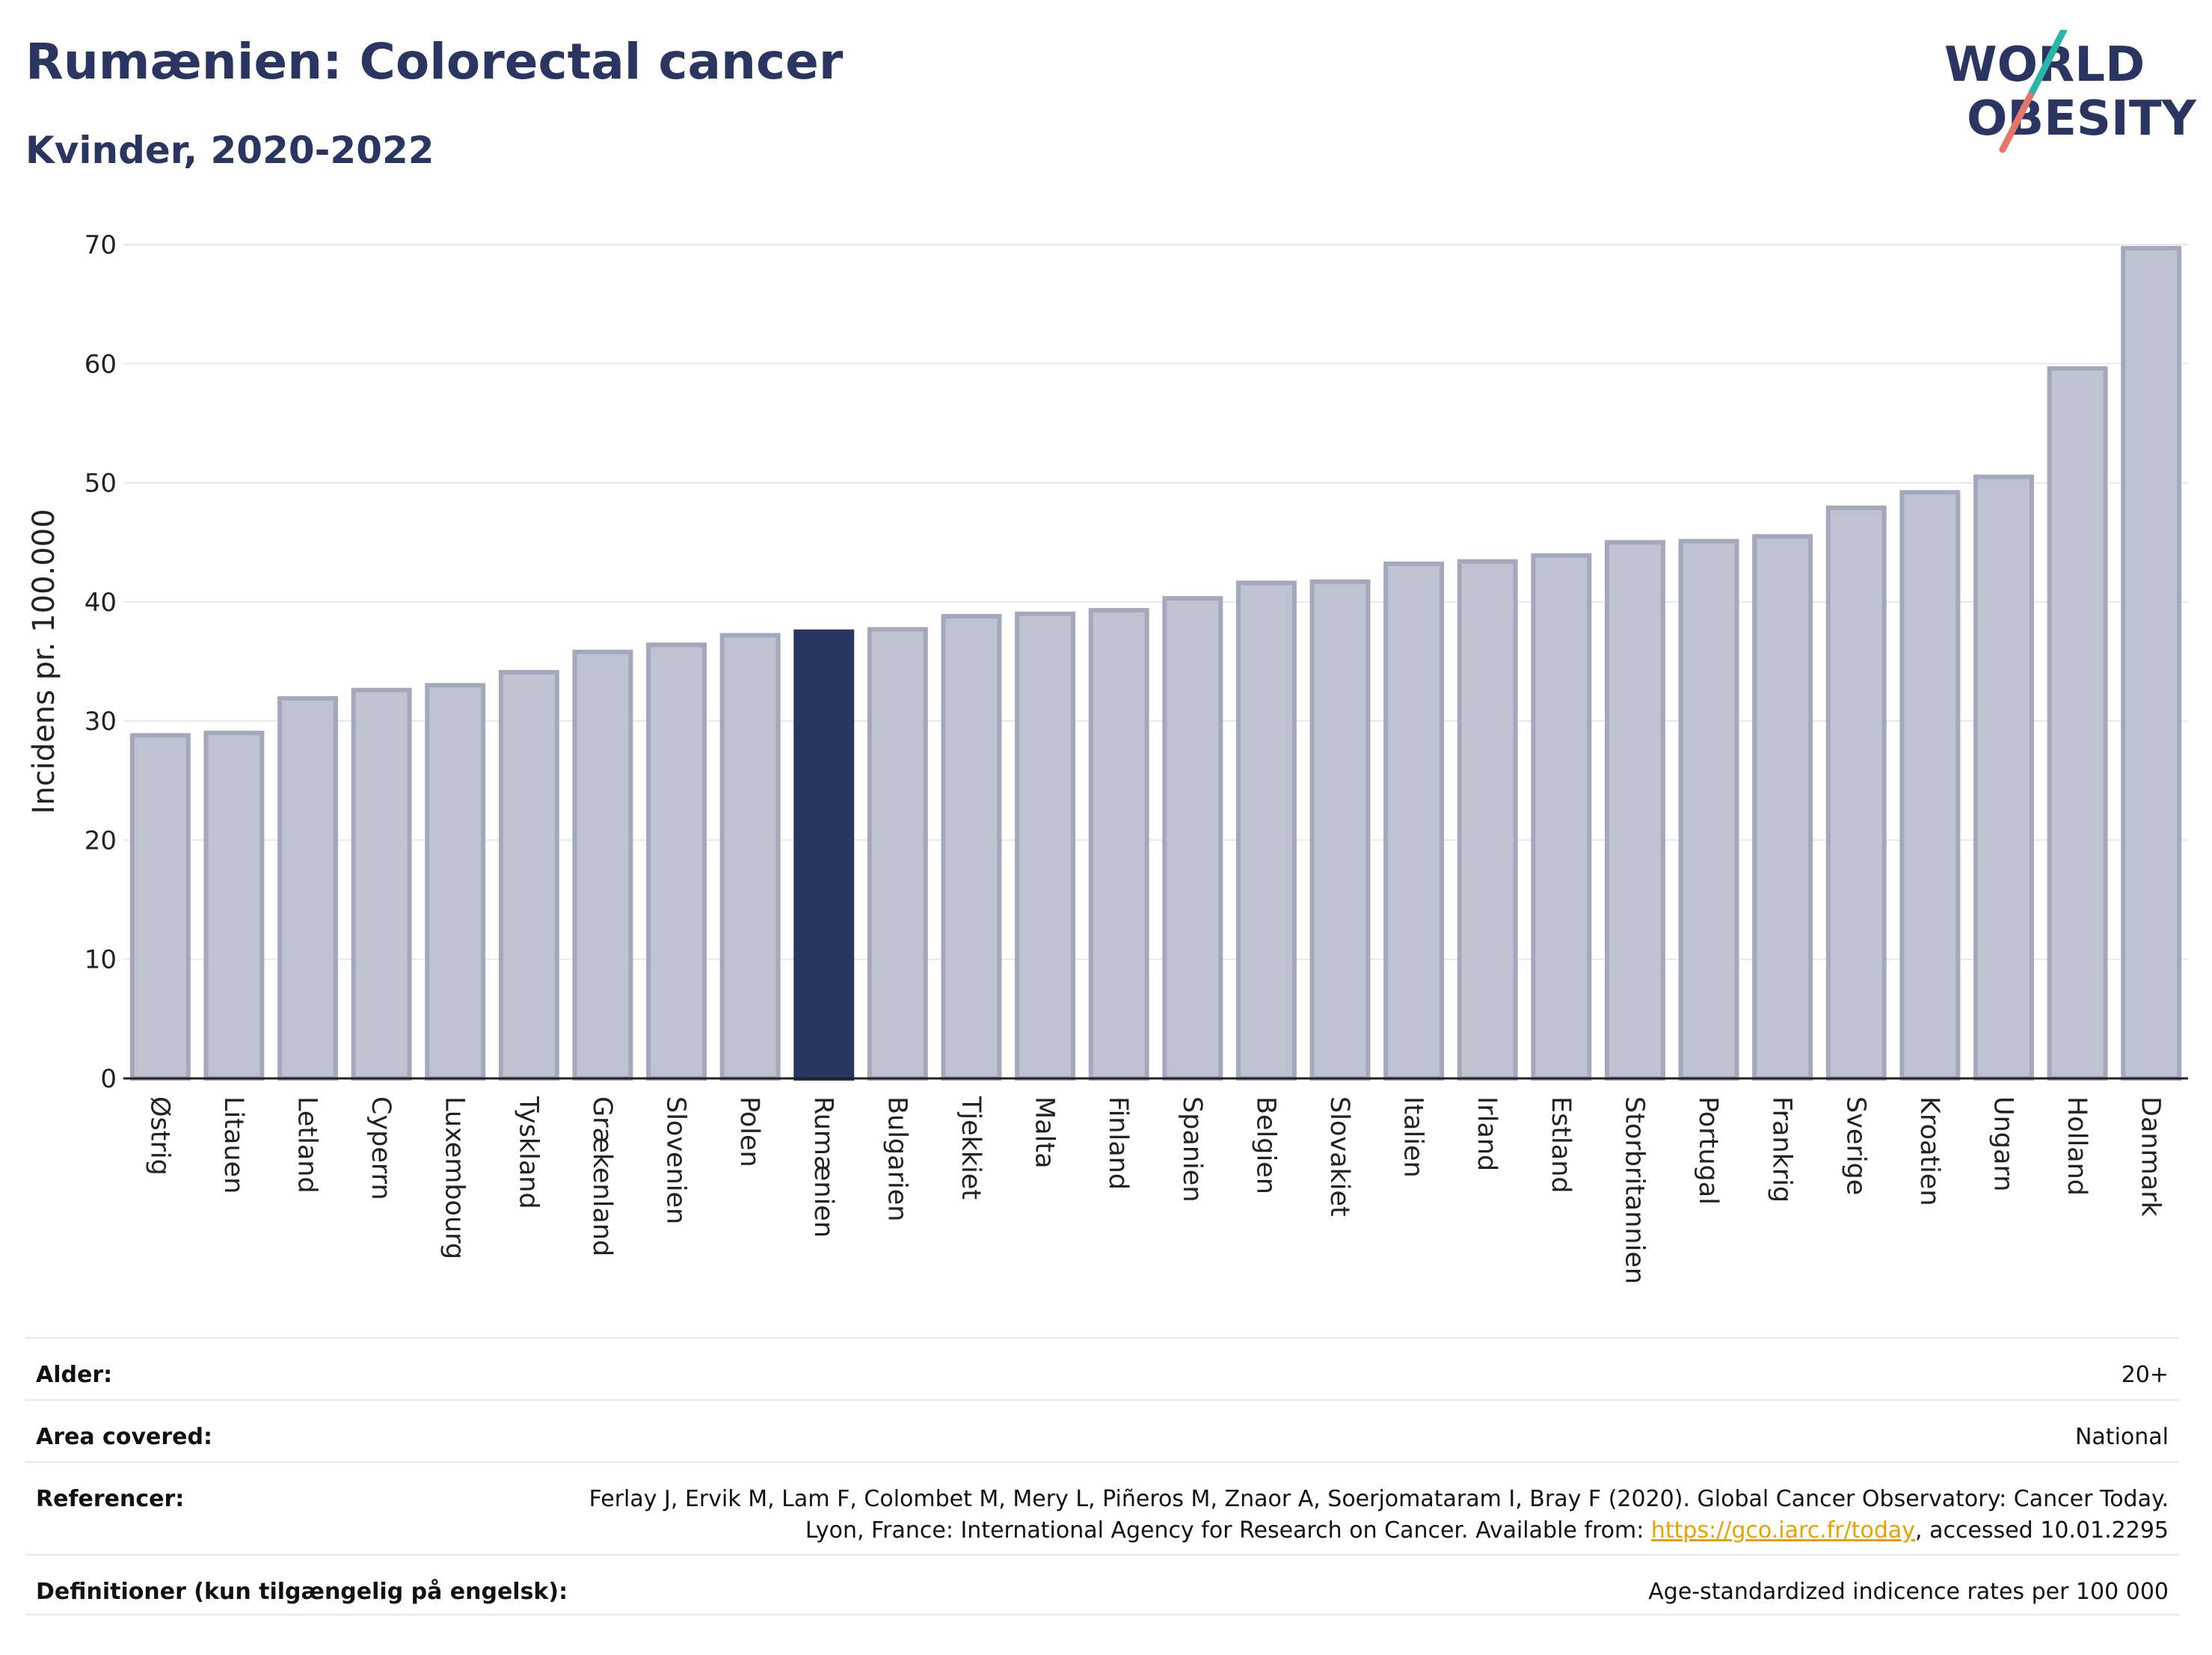  Describe the element at coordinates (1782, 1149) in the screenshot. I see `x-tick-label: Frankrig` at that location.